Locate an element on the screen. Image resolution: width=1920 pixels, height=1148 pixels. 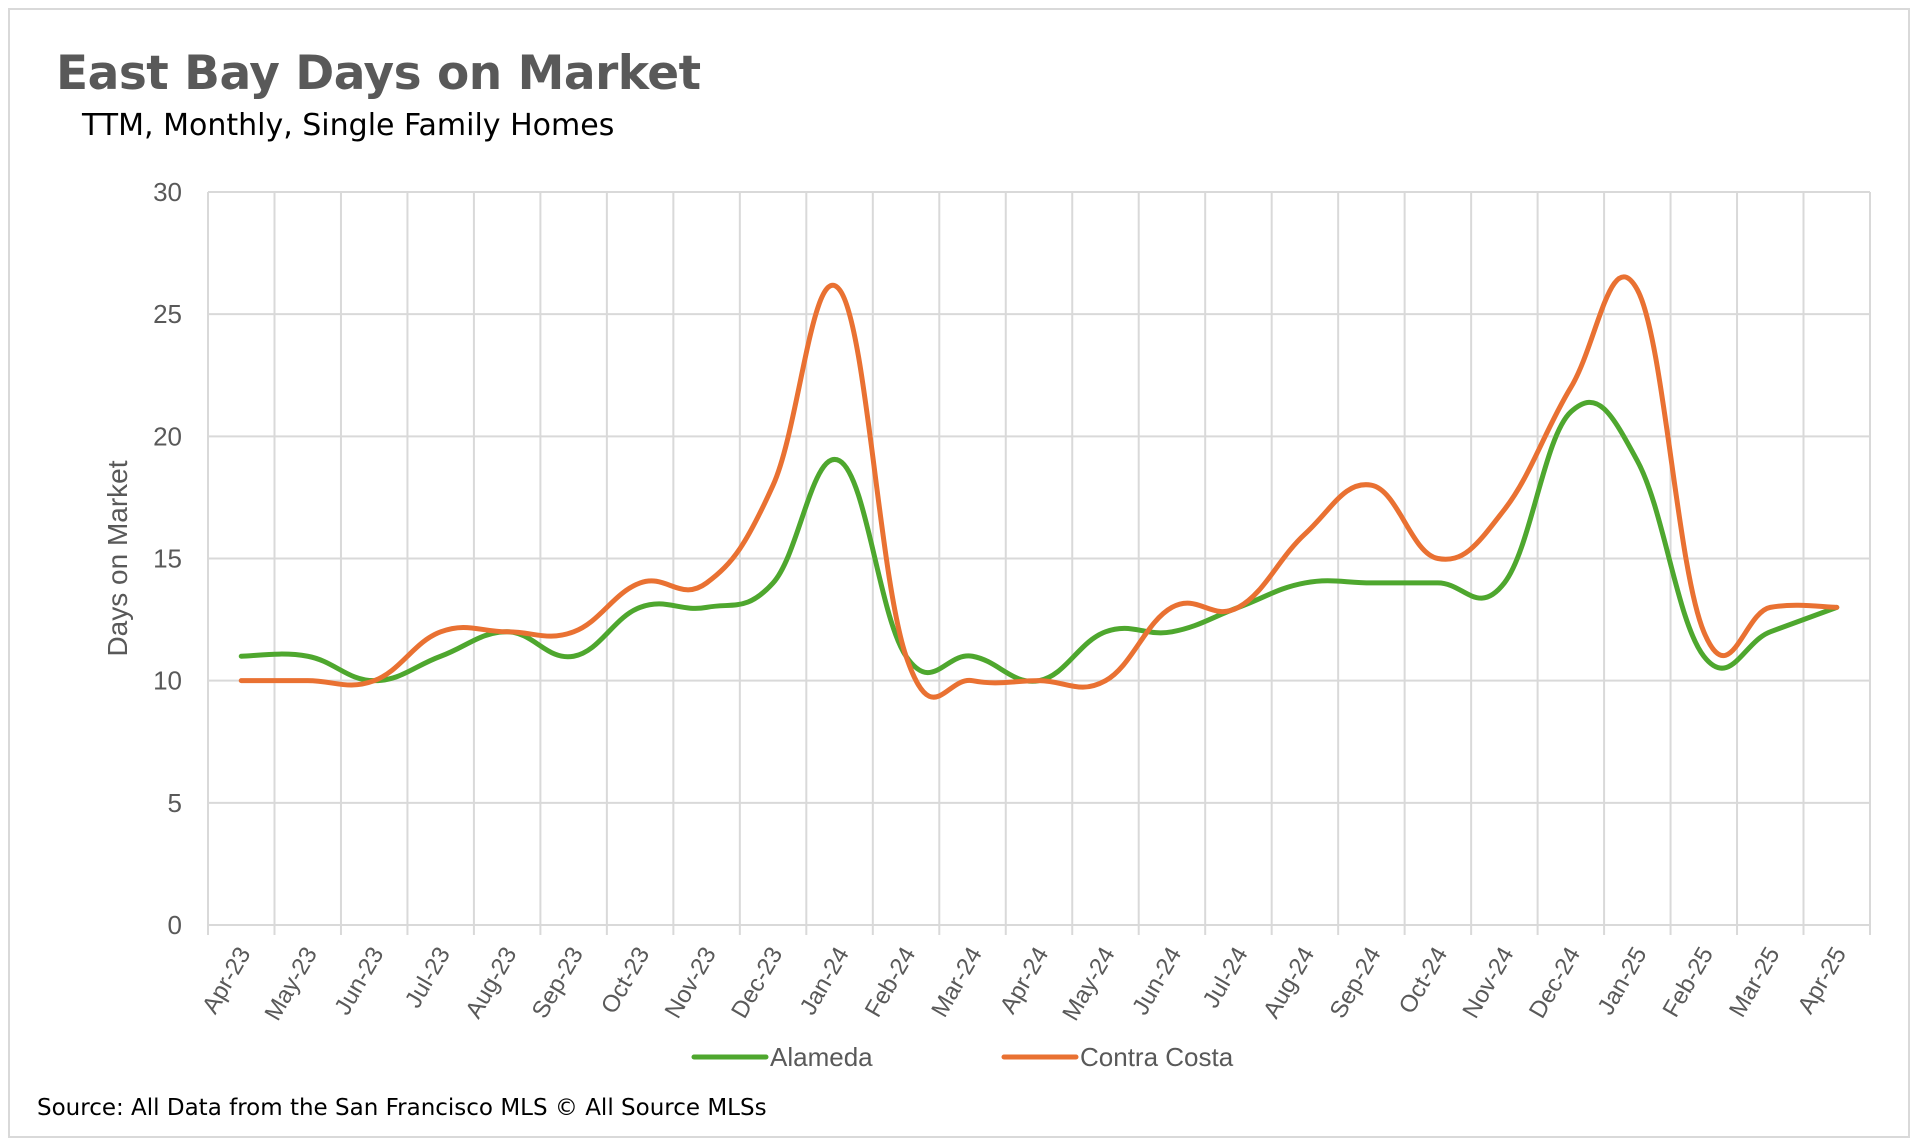
x-tick-label: Jul-23 is located at coordinates (428, 978).